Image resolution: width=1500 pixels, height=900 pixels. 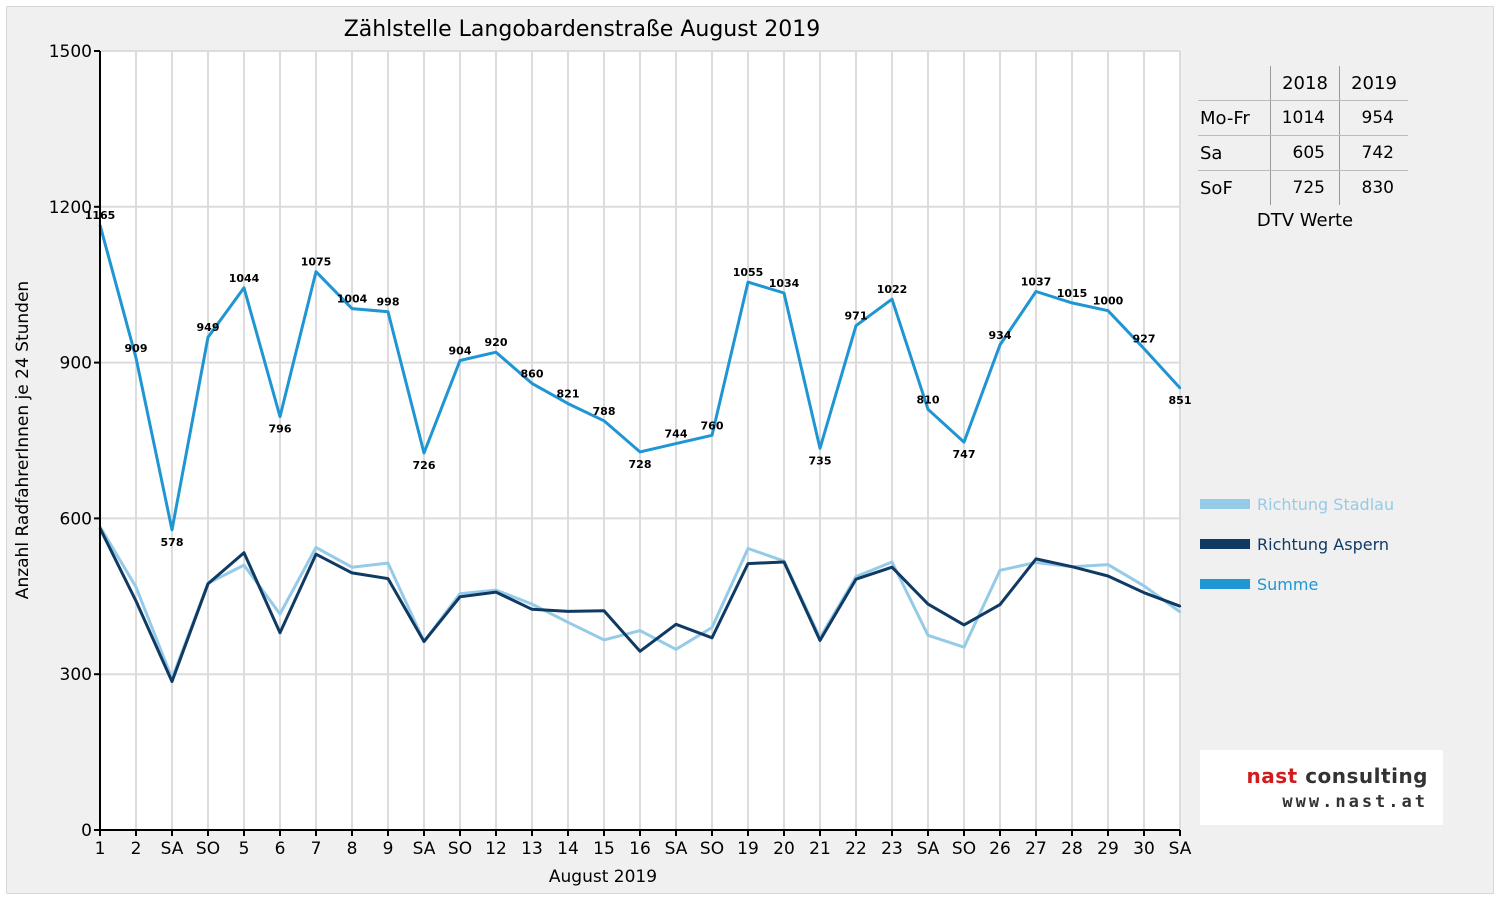 What do you see at coordinates (568, 849) in the screenshot?
I see `x-tick-label: 14` at bounding box center [568, 849].